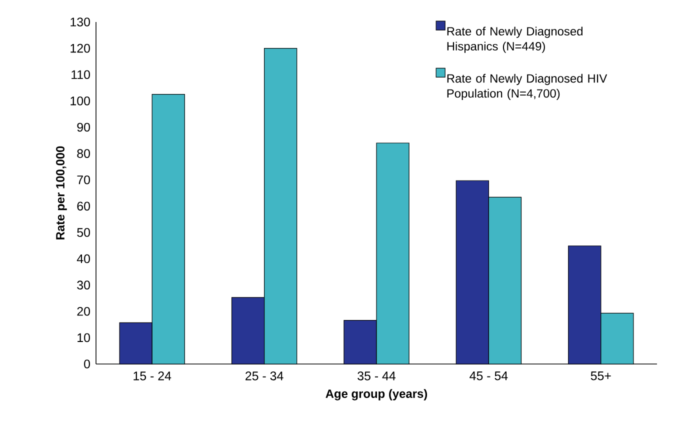 This screenshot has height=435, width=691. I want to click on y-tick-label: 60, so click(83, 206).